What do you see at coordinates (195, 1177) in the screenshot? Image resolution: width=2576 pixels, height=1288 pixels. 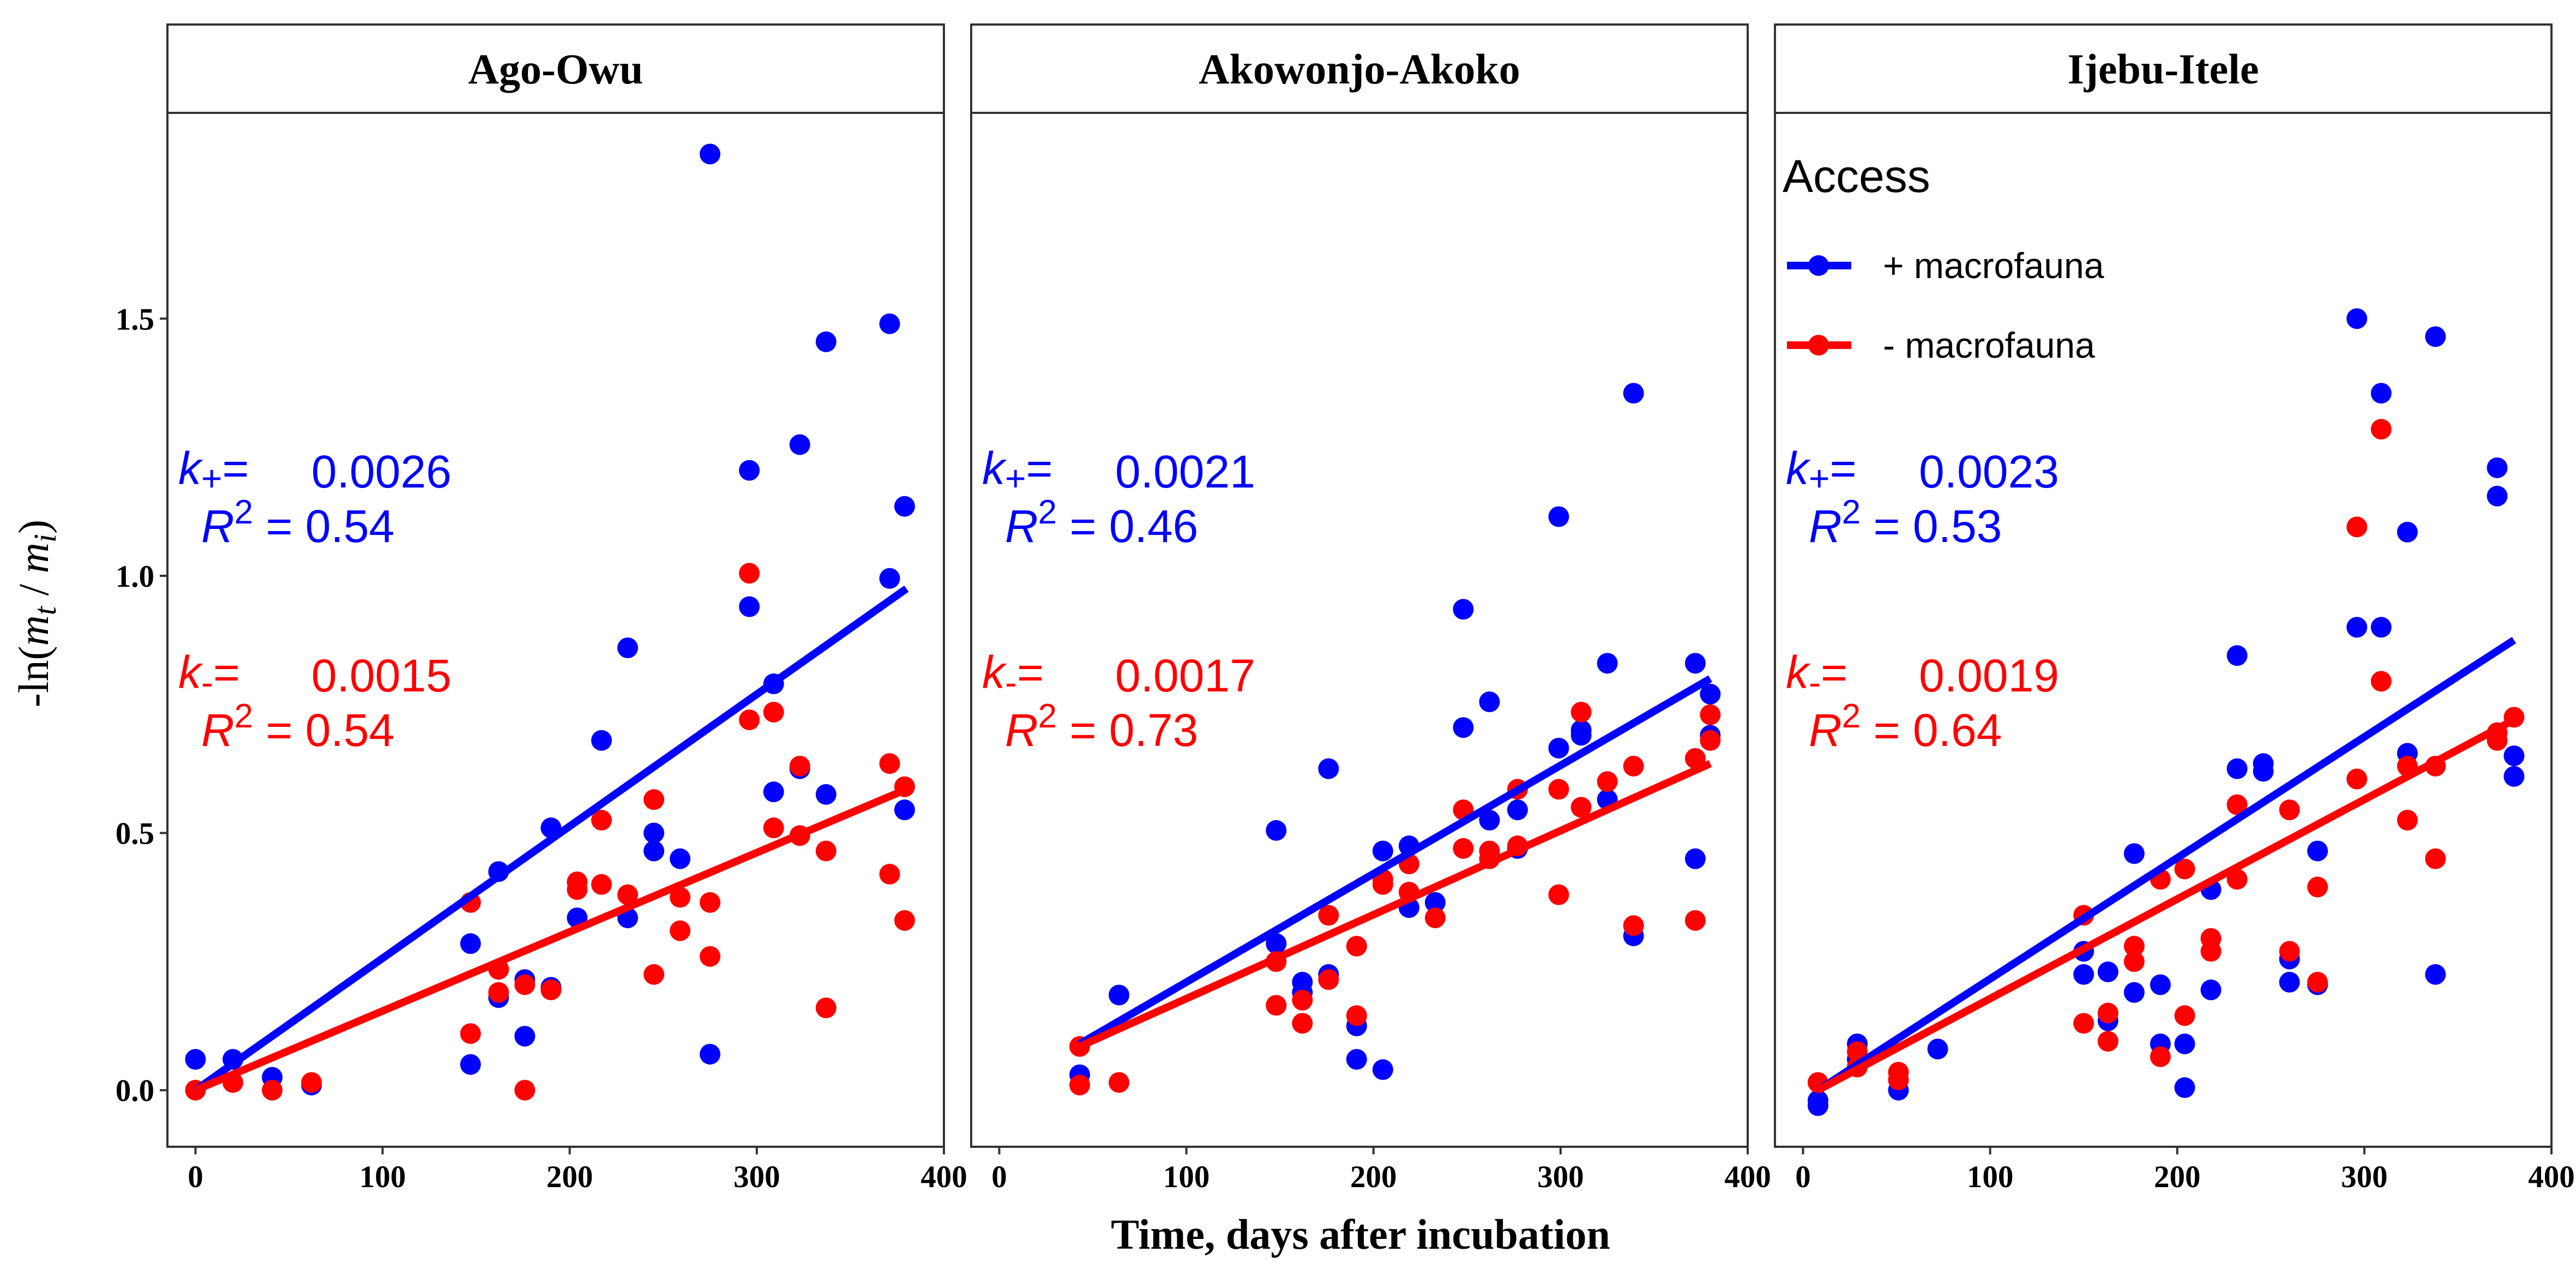 I see `x-tick-label: 0` at bounding box center [195, 1177].